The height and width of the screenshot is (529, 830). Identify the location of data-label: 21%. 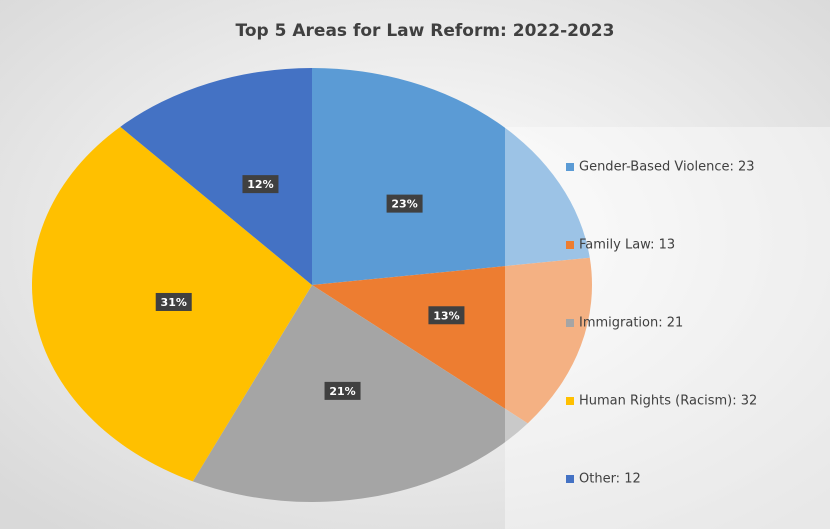
(342, 391).